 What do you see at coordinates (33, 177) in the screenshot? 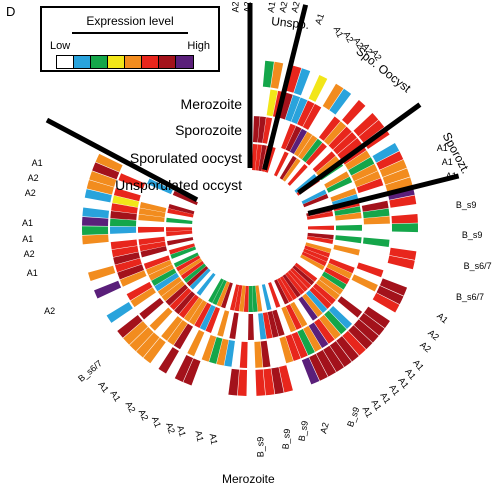
I see `sample-label: A2` at bounding box center [33, 177].